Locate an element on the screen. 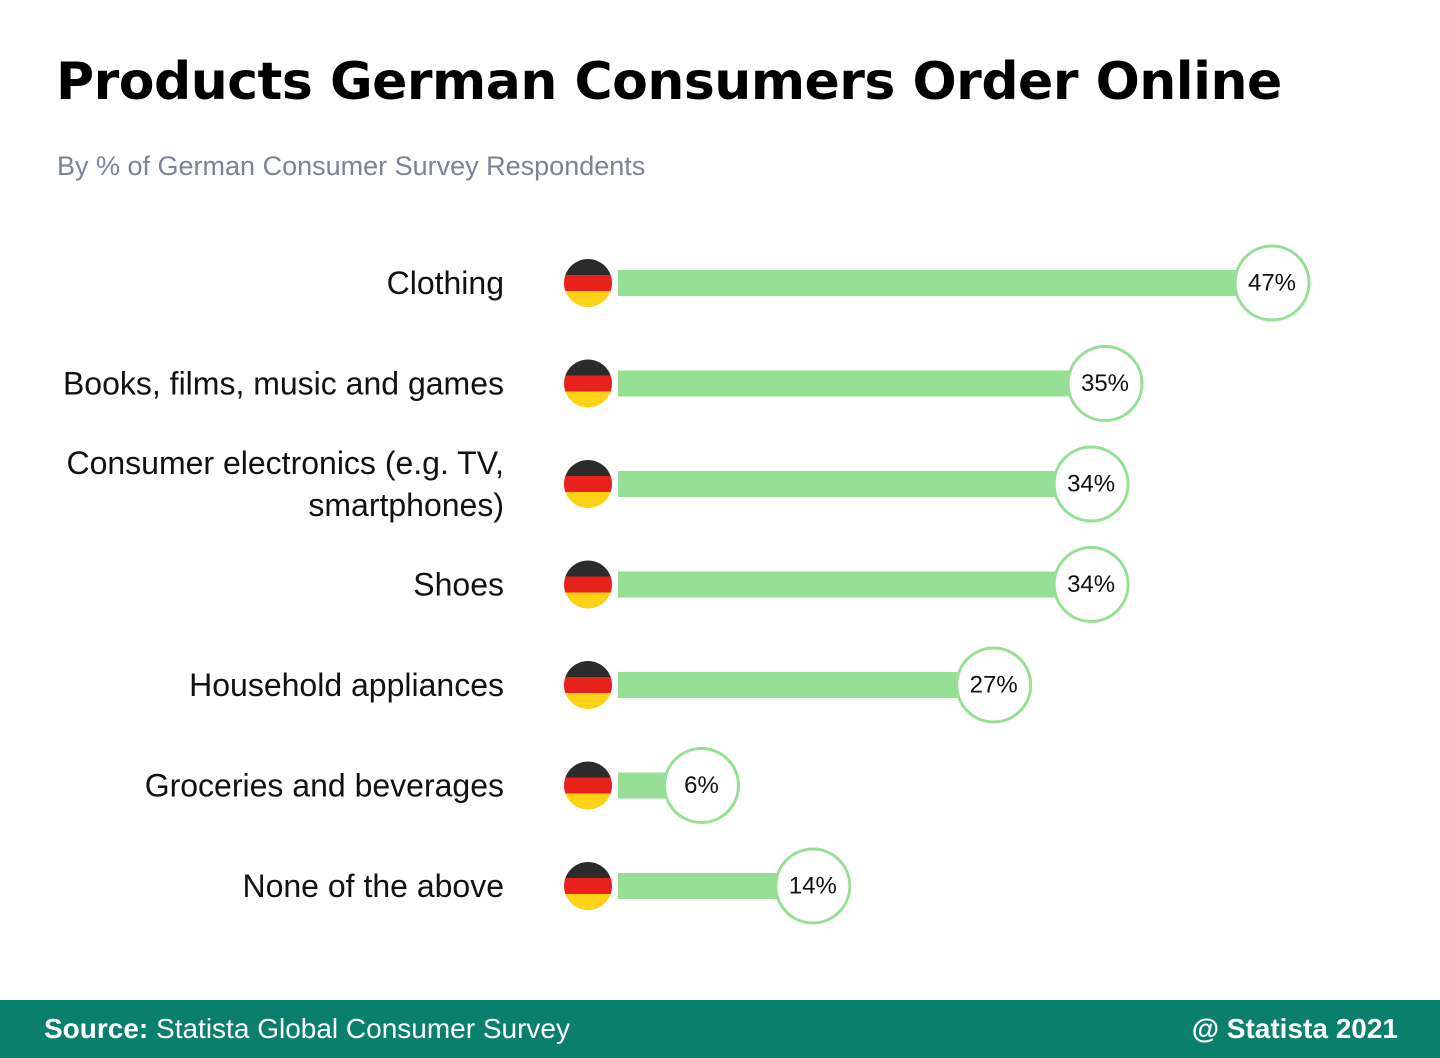 This screenshot has width=1440, height=1058. value-label: 47% is located at coordinates (1272, 283).